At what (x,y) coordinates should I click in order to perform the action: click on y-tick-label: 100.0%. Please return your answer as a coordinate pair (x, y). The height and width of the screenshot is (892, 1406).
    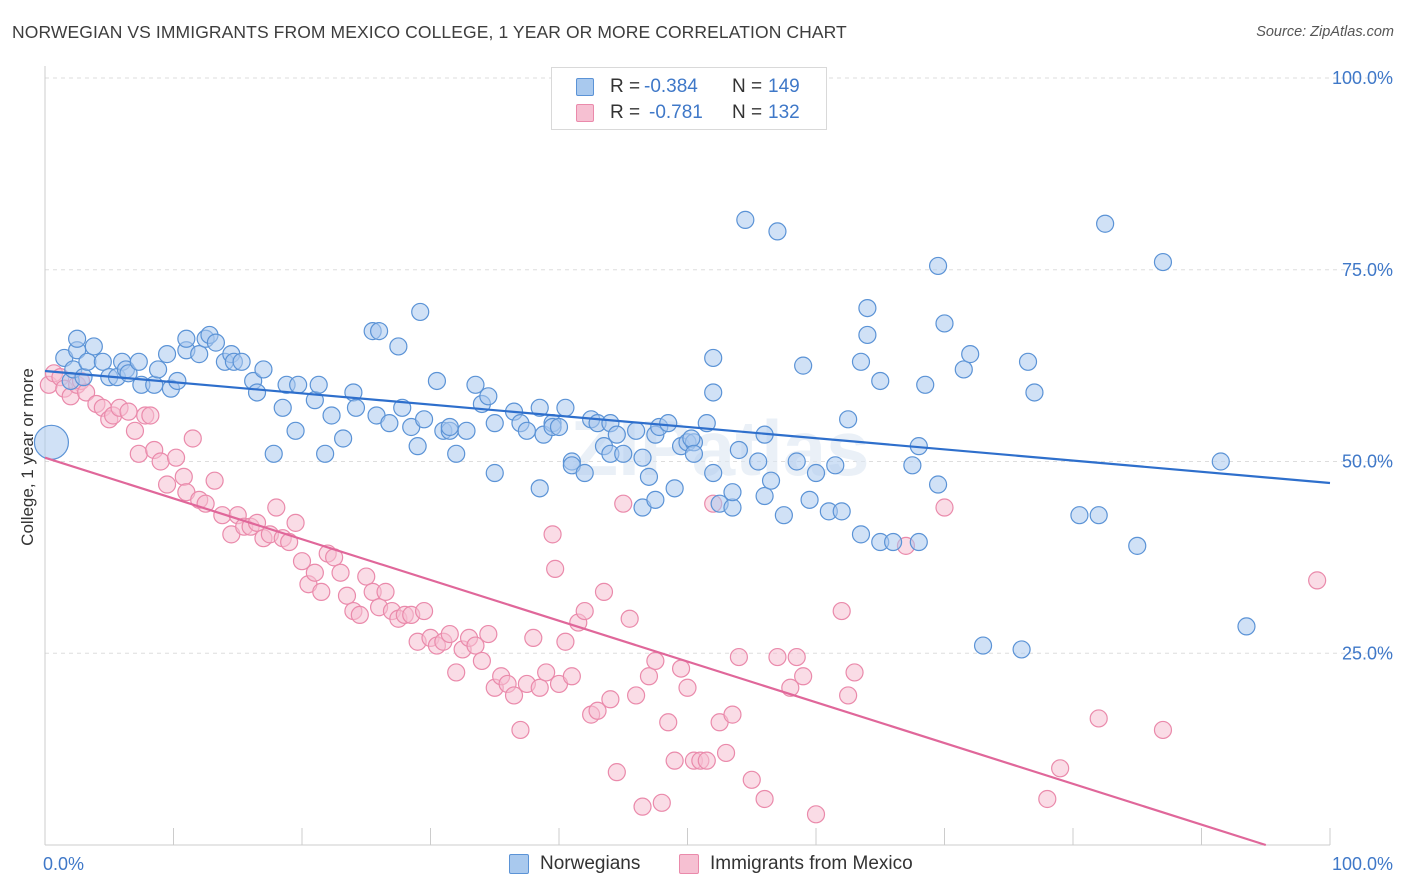
    Looking at the image, I should click on (1362, 78).